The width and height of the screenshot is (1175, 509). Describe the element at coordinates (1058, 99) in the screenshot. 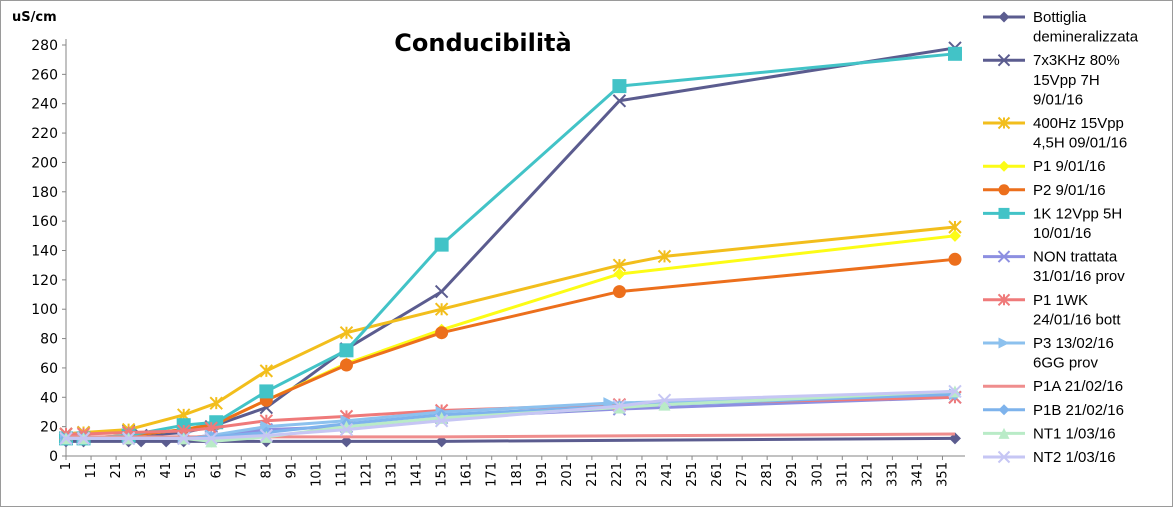

I see `legend-label: 9/01/16` at that location.